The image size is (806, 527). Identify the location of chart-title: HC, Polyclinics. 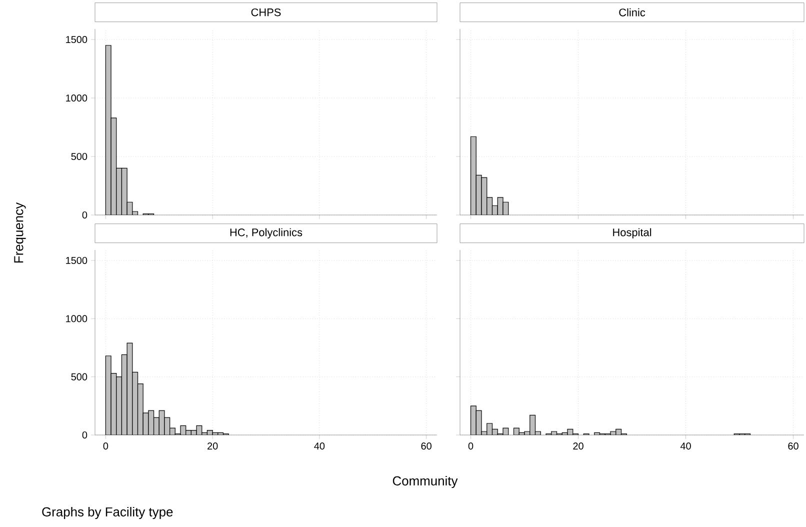
(266, 233).